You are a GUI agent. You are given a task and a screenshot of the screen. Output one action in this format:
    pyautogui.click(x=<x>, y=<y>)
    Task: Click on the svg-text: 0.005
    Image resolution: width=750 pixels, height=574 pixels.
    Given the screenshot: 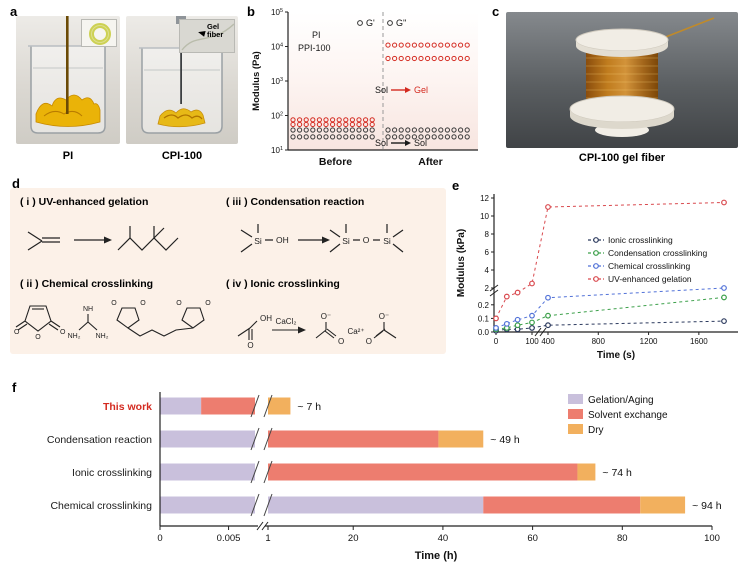 What is the action you would take?
    pyautogui.click(x=229, y=538)
    